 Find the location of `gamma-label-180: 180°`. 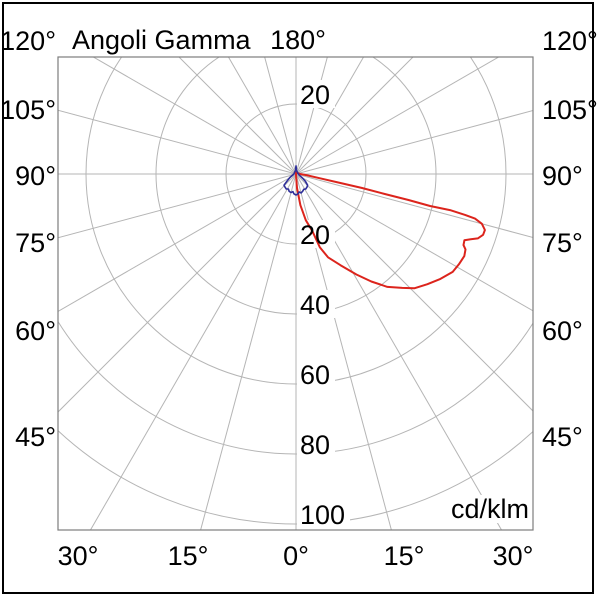

gamma-label-180: 180° is located at coordinates (298, 40).